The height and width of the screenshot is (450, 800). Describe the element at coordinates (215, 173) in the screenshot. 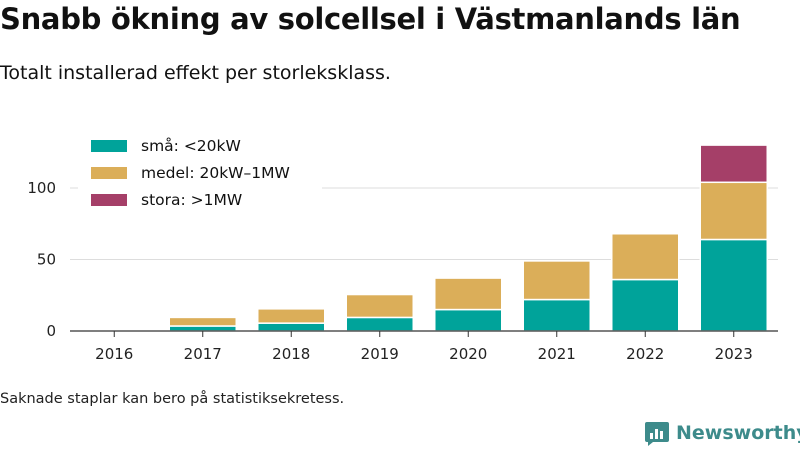

I see `legend-label: medel: 20kW–1MW` at that location.